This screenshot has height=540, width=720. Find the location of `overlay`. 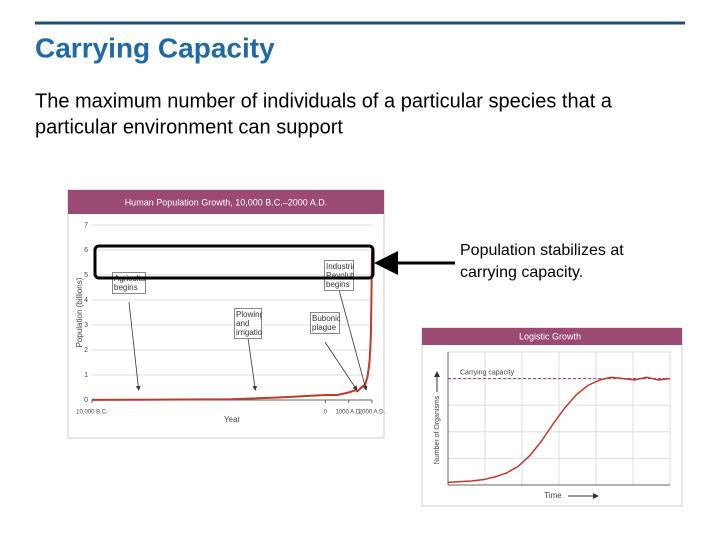

overlay is located at coordinates (274, 262).